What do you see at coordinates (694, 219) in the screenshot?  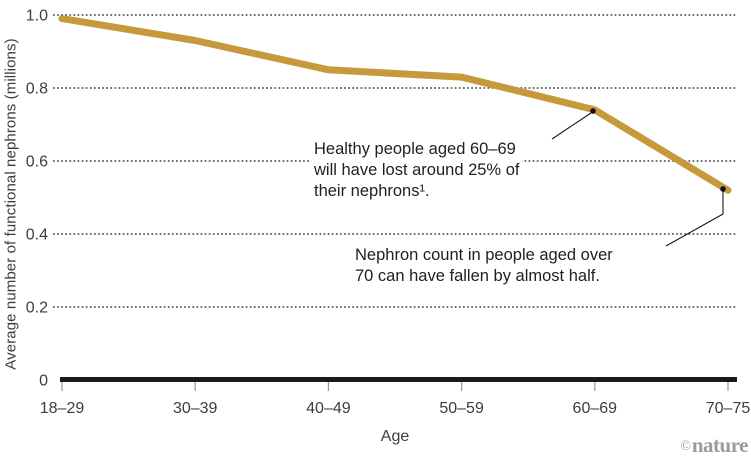 I see `annotation-70-75-leader-line` at bounding box center [694, 219].